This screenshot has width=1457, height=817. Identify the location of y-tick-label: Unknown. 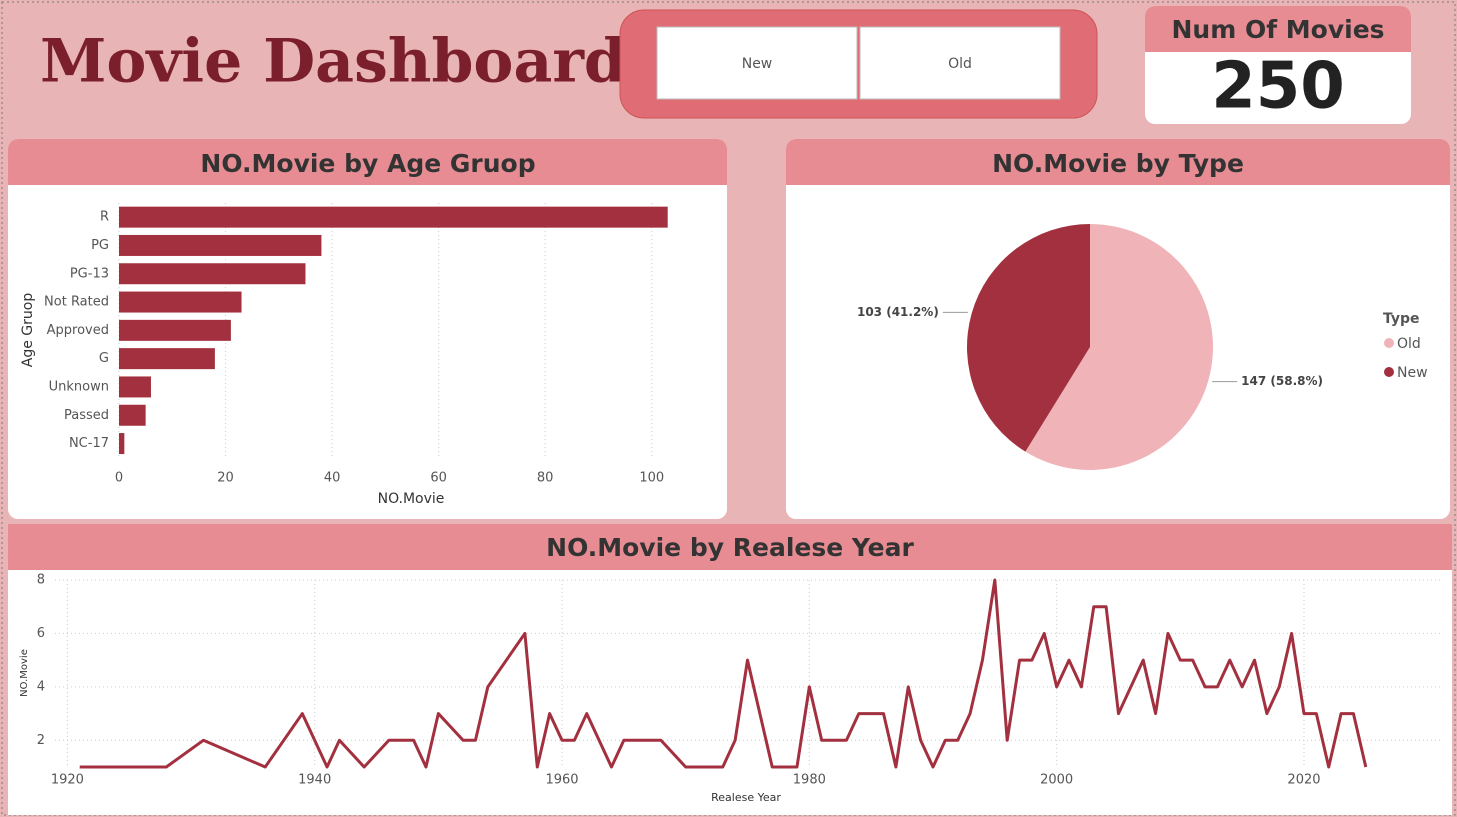
(79, 386).